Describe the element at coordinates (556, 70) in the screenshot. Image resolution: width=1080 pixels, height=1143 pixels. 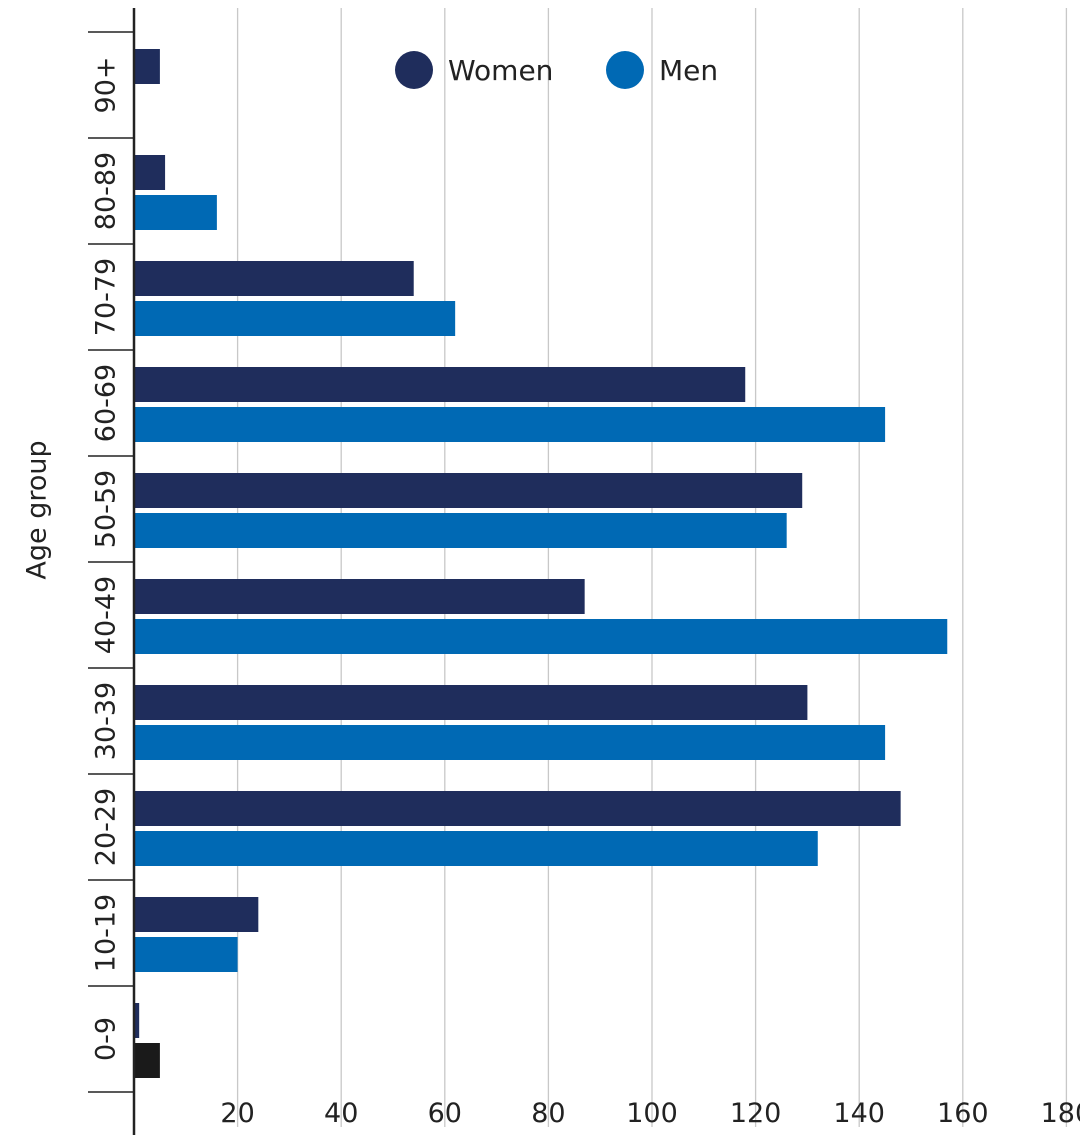
I see `legend: Women Men` at that location.